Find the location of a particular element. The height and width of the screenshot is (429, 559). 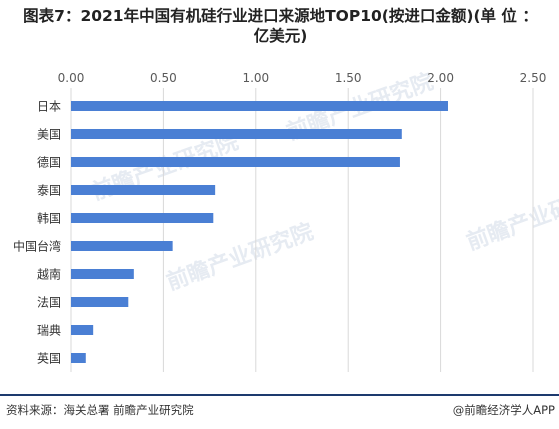

category-label: 美国 is located at coordinates (49, 135).